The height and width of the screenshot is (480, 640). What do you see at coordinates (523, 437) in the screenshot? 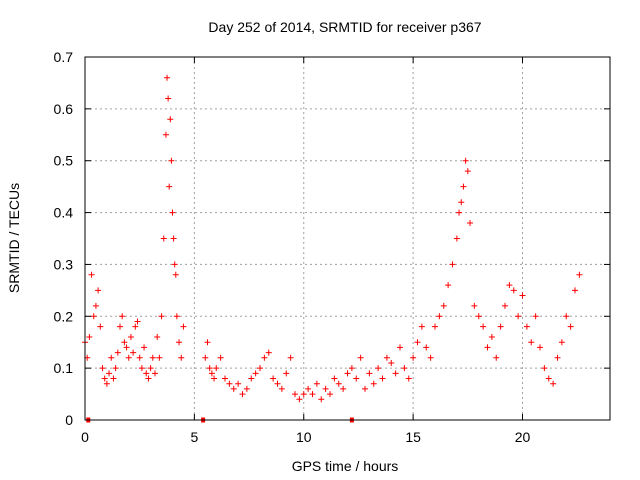
I see `x-tick-label: 20` at bounding box center [523, 437].